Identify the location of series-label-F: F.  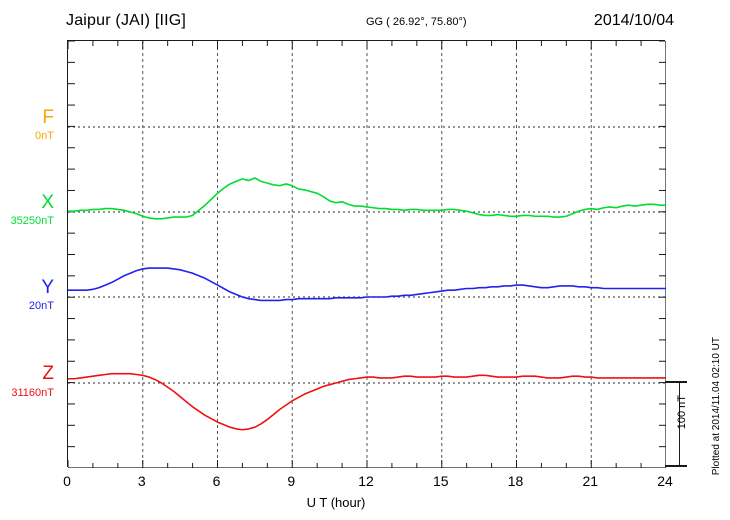
(48, 117).